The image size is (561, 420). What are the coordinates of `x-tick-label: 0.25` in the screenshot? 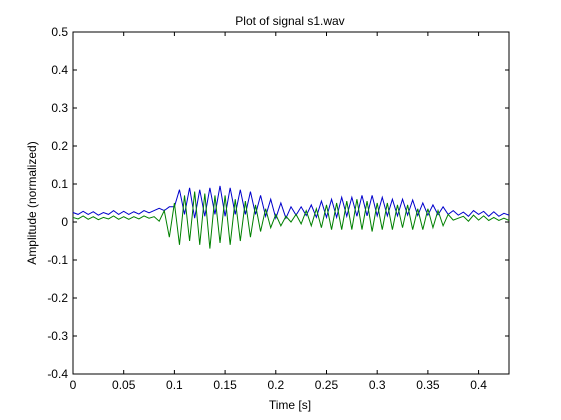 It's located at (327, 385).